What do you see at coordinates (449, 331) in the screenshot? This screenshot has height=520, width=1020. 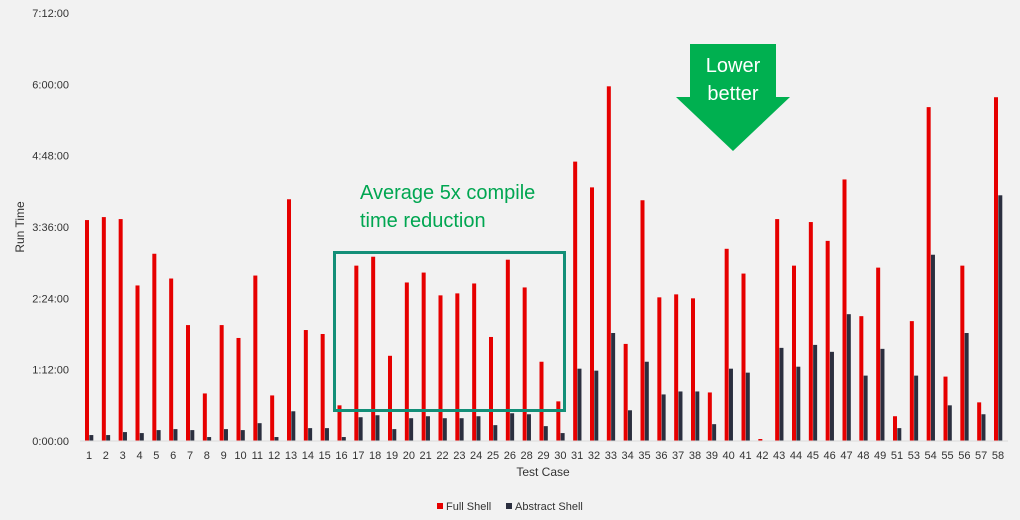 I see `highlight-box` at bounding box center [449, 331].